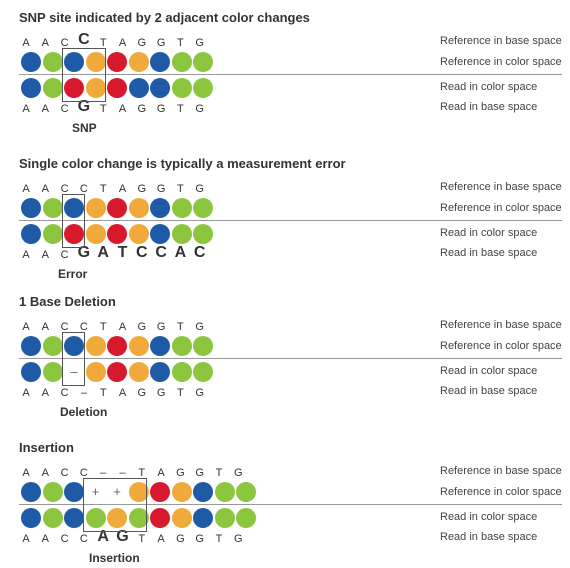 The width and height of the screenshot is (570, 568). What do you see at coordinates (46, 447) in the screenshot?
I see `section-title: Insertion` at bounding box center [46, 447].